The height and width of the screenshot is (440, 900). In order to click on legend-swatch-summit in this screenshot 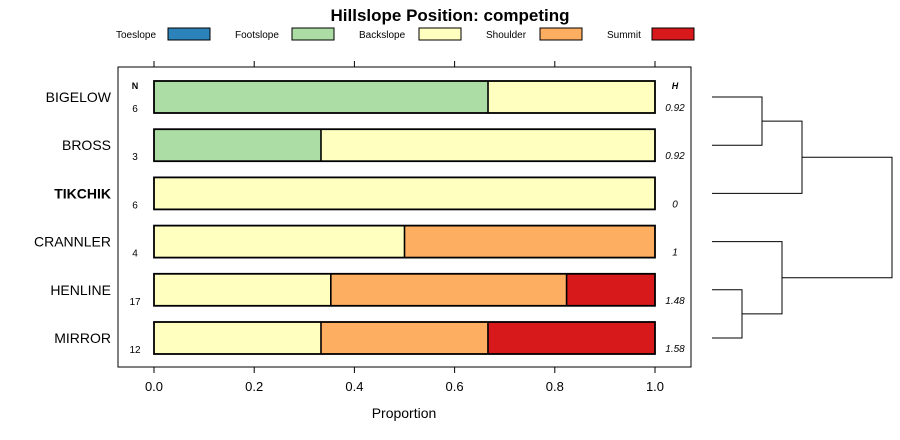, I will do `click(673, 34)`.